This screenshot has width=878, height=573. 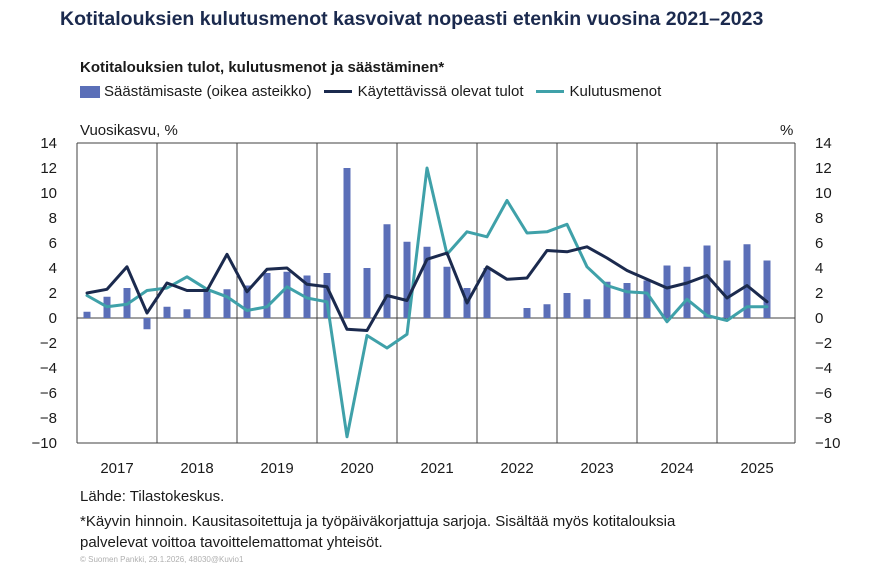 I want to click on y-tick-label-right: 8, so click(x=819, y=218).